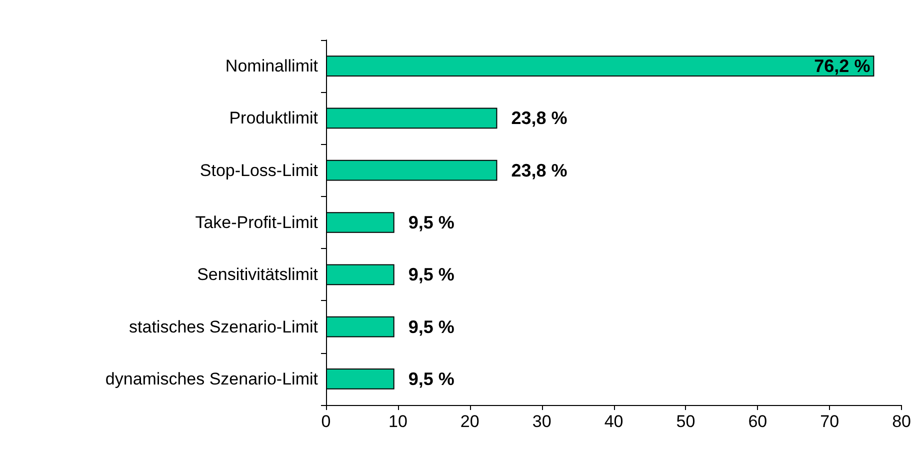 The image size is (914, 458). I want to click on x-tick-label: 0, so click(326, 421).